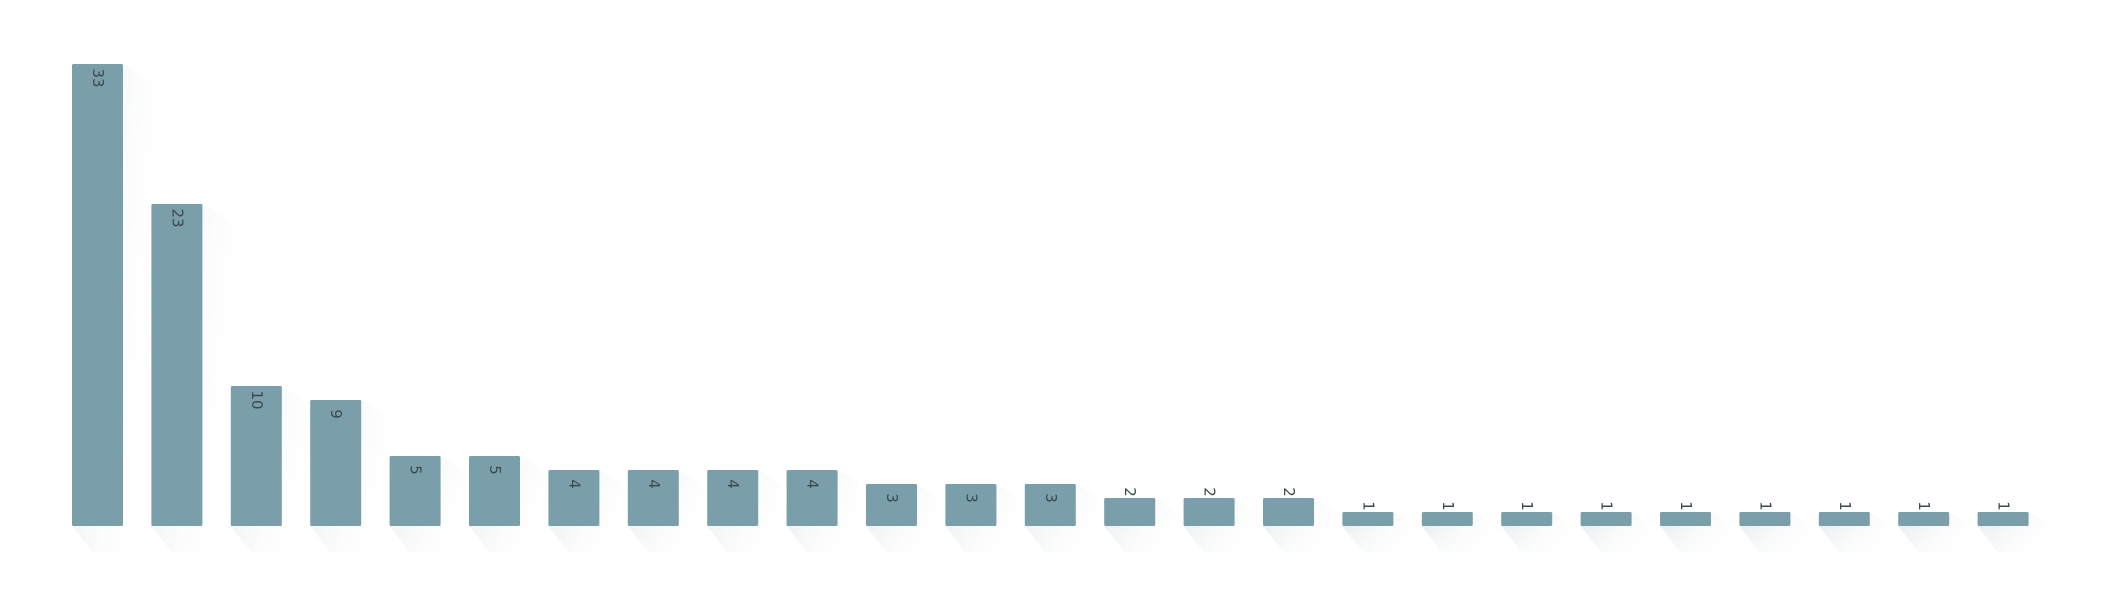  What do you see at coordinates (257, 399) in the screenshot?
I see `data-label: 10` at bounding box center [257, 399].